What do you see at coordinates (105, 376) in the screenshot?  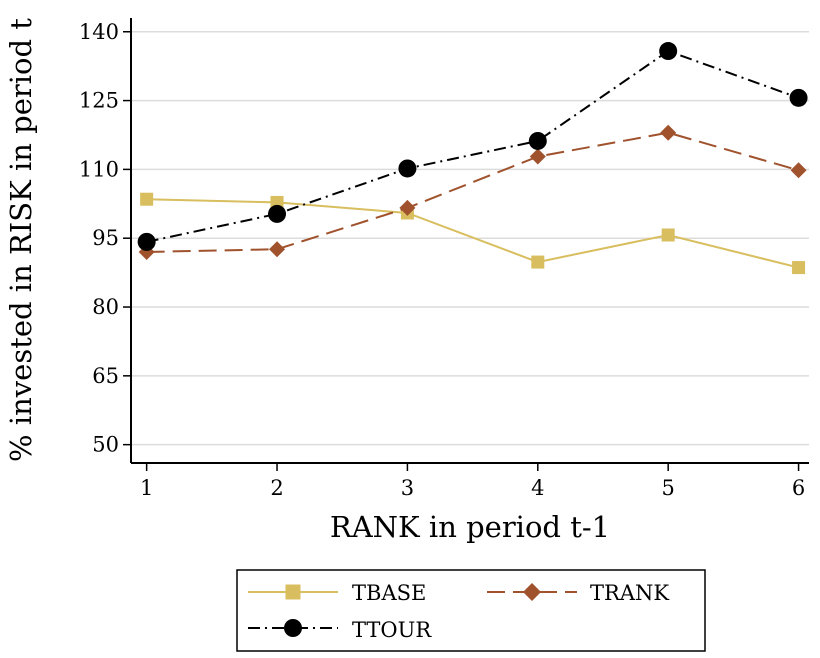 I see `y-tick-label: 65` at bounding box center [105, 376].